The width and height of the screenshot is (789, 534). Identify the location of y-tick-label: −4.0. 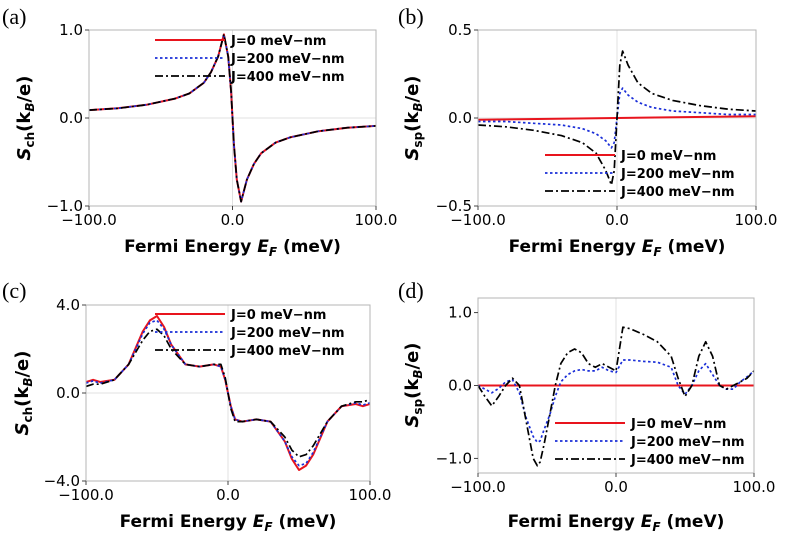
(62, 481).